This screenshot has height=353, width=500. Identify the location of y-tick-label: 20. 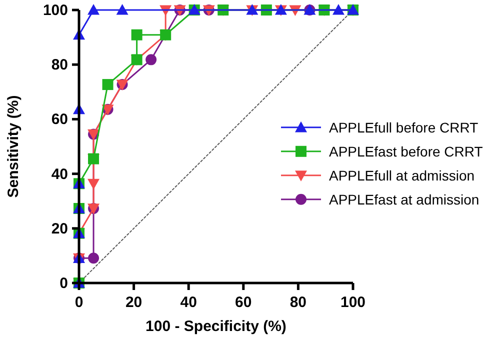
(59, 229).